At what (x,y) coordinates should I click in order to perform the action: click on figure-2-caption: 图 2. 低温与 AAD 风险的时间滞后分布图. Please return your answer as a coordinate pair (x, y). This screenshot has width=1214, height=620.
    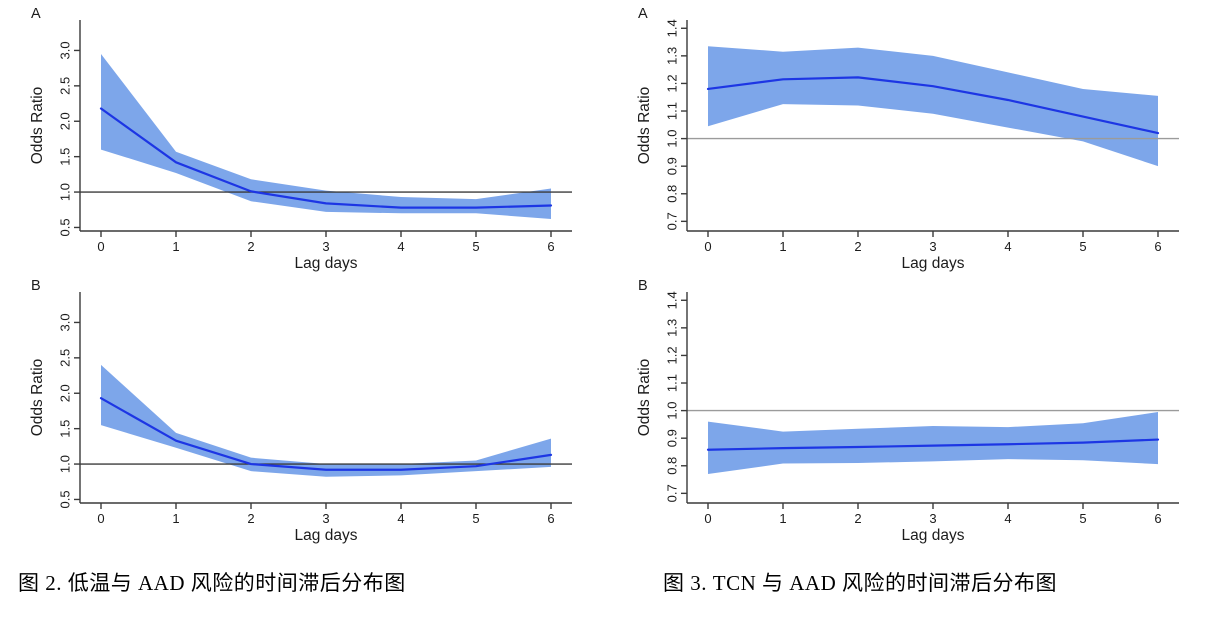
    Looking at the image, I should click on (212, 583).